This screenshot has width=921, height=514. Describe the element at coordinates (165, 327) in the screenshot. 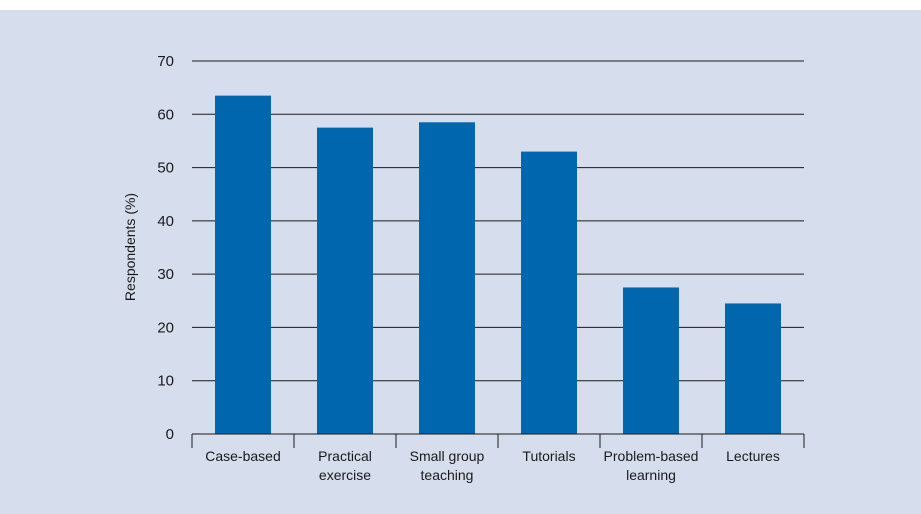

I see `y-tick-label: 20` at that location.